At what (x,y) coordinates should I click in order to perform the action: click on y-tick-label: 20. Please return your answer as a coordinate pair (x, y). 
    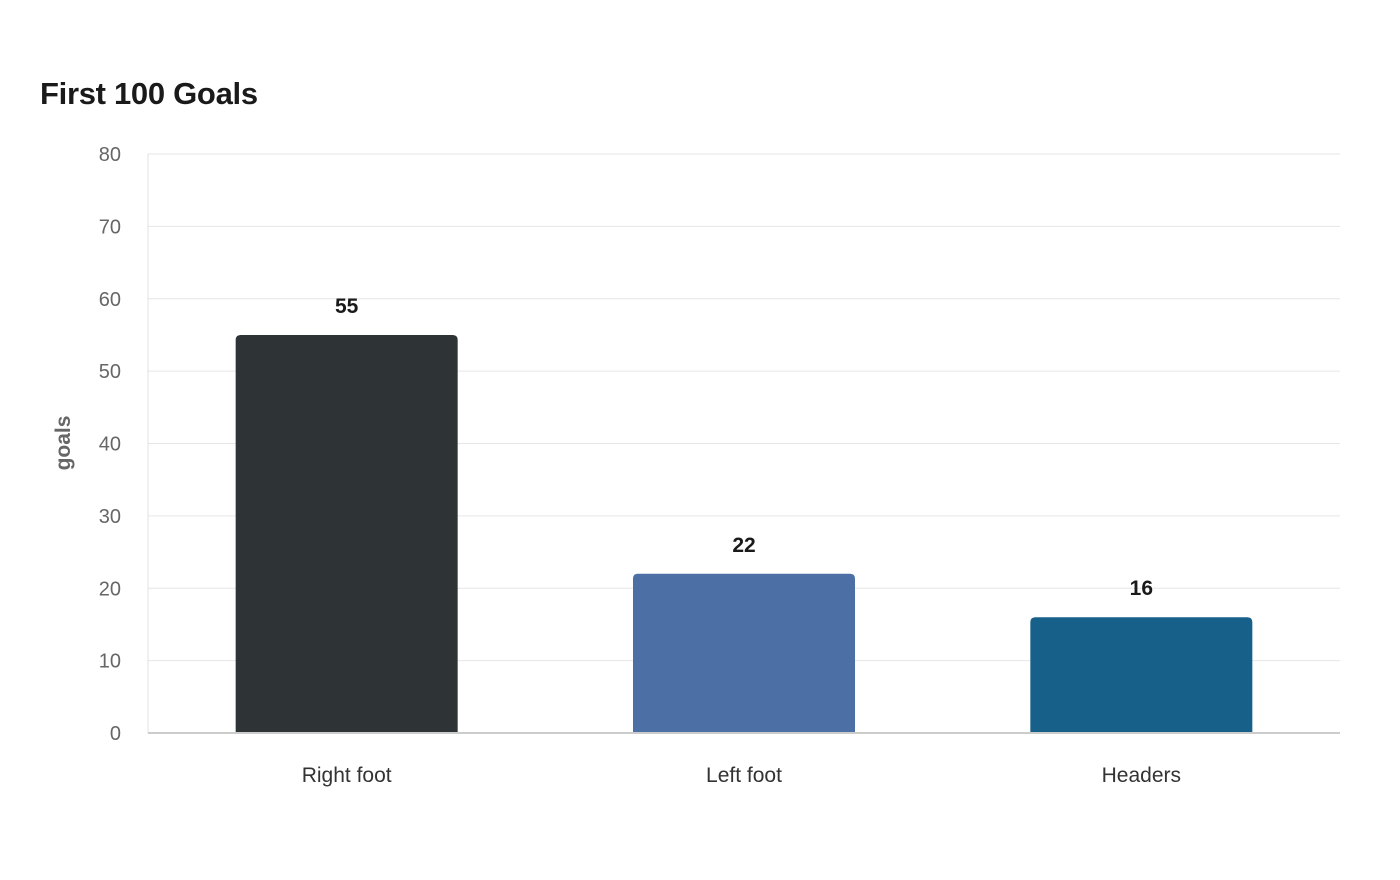
    Looking at the image, I should click on (110, 589).